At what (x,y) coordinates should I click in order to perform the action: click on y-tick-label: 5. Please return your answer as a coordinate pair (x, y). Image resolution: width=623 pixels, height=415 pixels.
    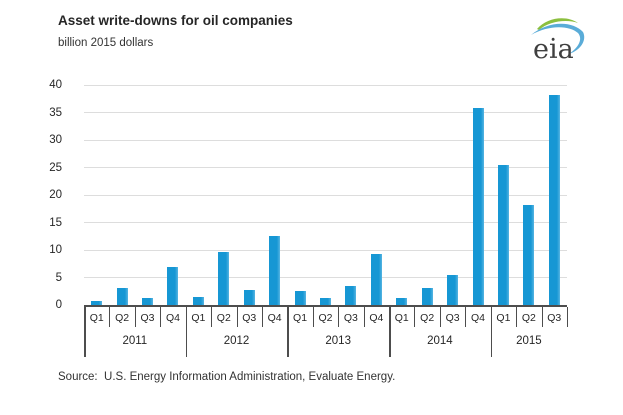
    Looking at the image, I should click on (58, 277).